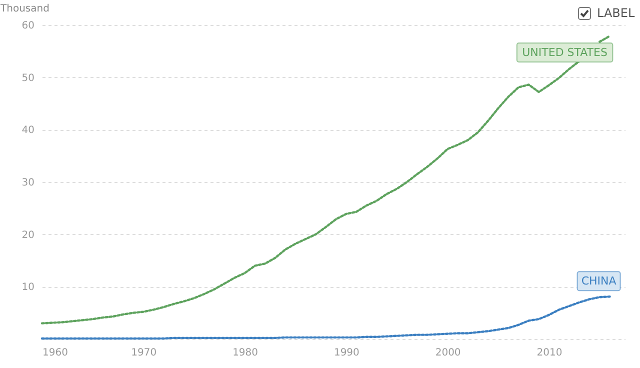 The width and height of the screenshot is (640, 368). Describe the element at coordinates (28, 130) in the screenshot. I see `y-tick-label: 40` at that location.